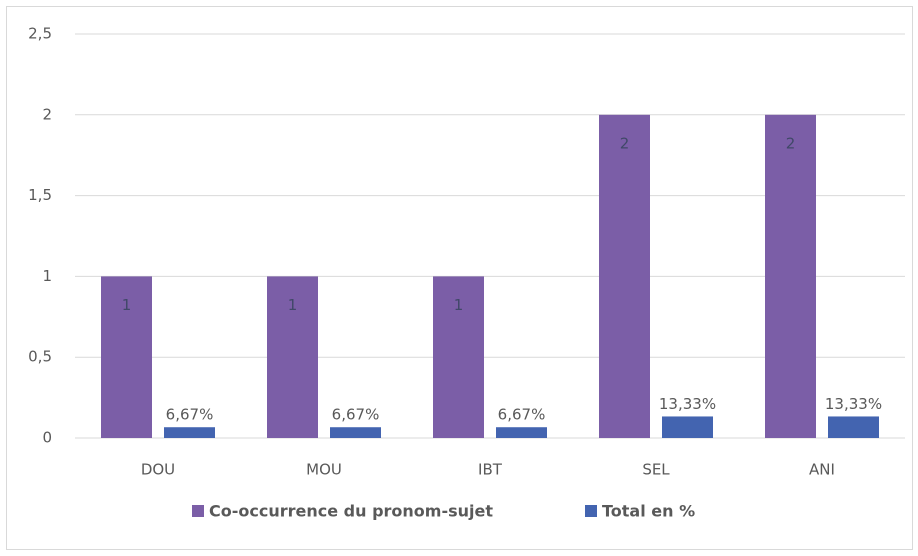 The width and height of the screenshot is (918, 556). What do you see at coordinates (47, 276) in the screenshot?
I see `y-tick-label: 1` at bounding box center [47, 276].